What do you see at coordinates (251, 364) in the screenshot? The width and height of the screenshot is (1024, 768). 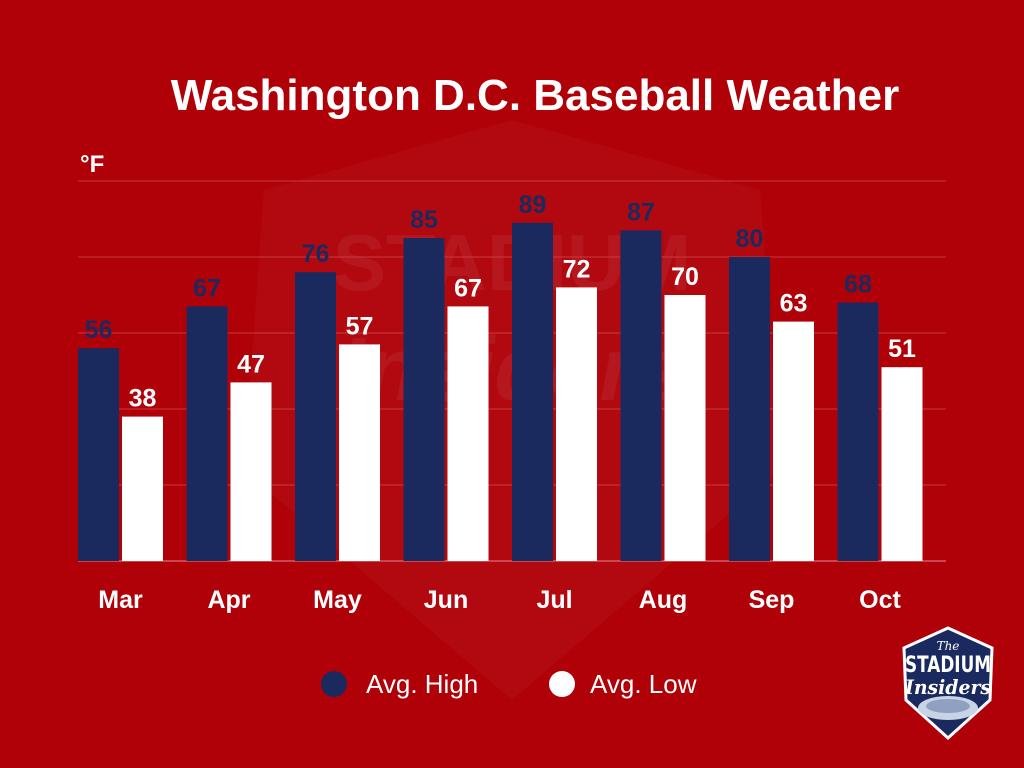 I see `data-label-avg-low-apr: 47` at bounding box center [251, 364].